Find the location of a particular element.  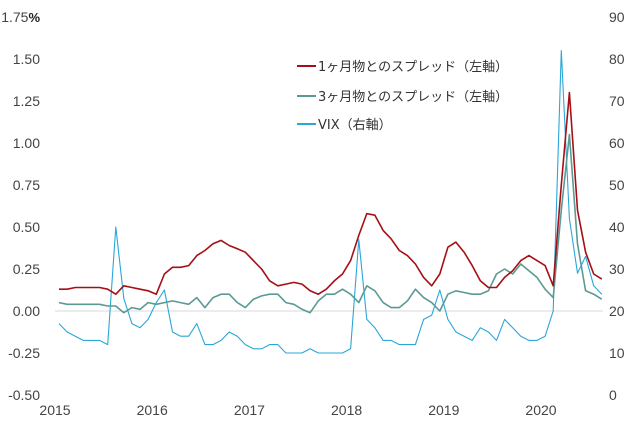

right-axis-tick: 10 is located at coordinates (617, 353).